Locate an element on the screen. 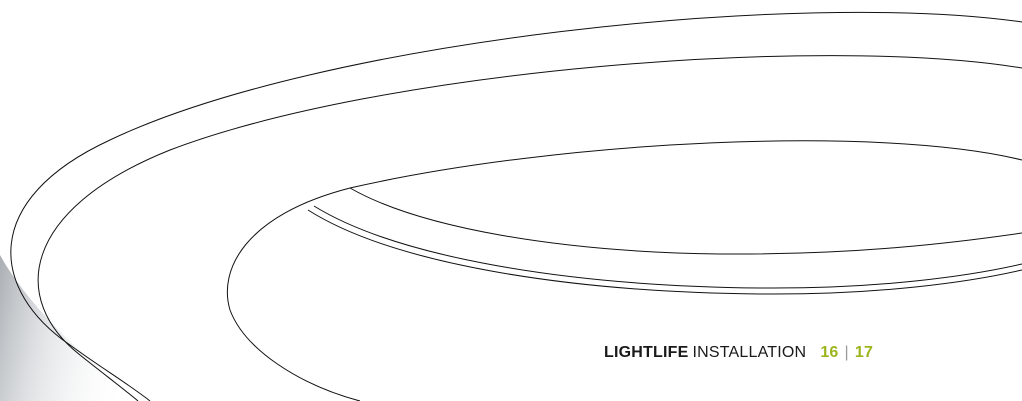 The image size is (1022, 401). shadow-gradient is located at coordinates (75, 328).